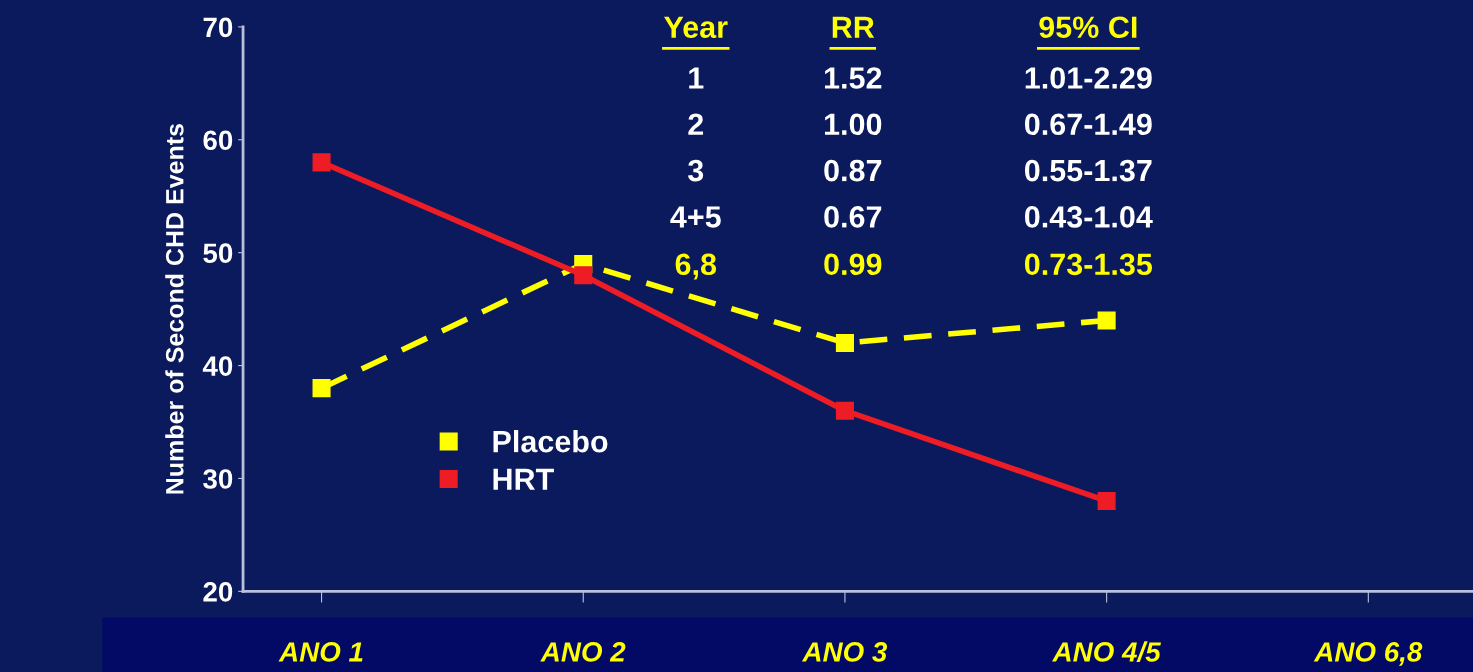 This screenshot has width=1473, height=672. I want to click on y-tick-label: 50, so click(218, 253).